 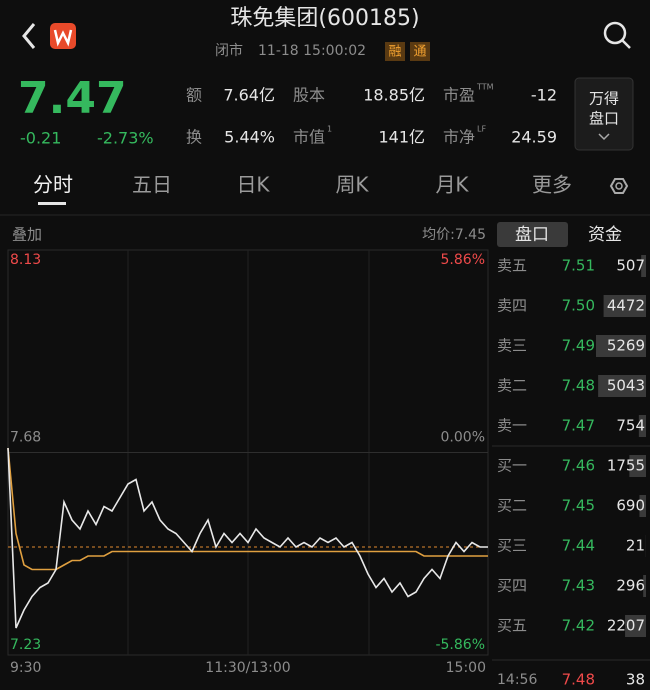 What do you see at coordinates (512, 386) in the screenshot?
I see `book-label: 卖二` at bounding box center [512, 386].